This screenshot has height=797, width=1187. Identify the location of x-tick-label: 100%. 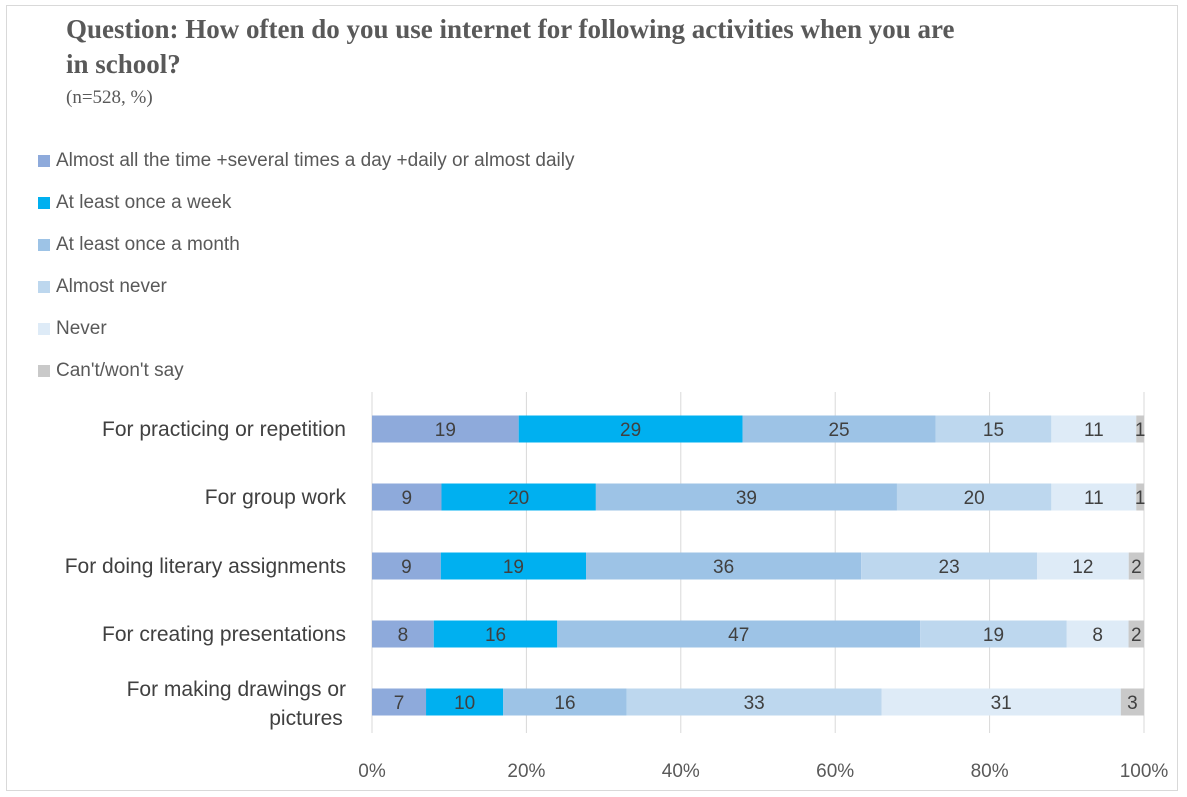
(1144, 771).